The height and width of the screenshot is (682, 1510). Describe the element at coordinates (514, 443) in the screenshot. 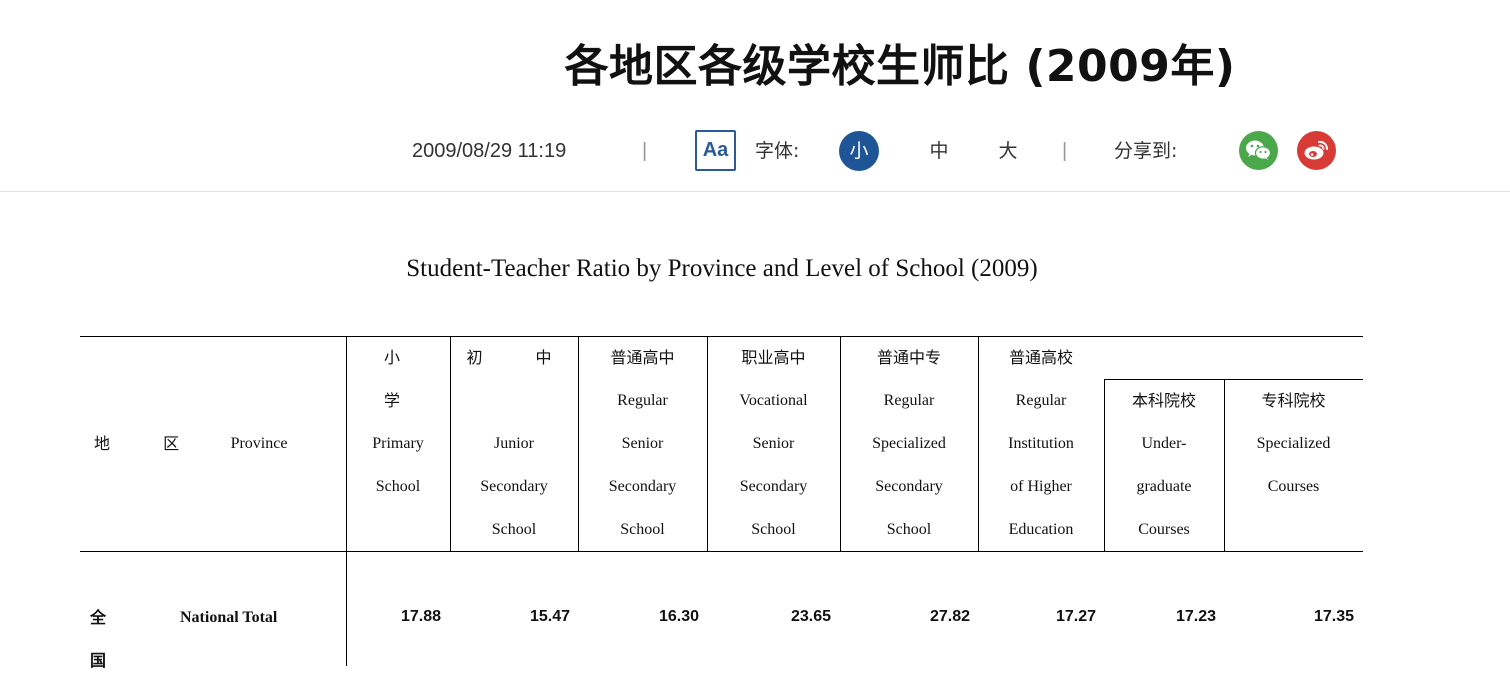

I see `column-header-en: Junior` at that location.